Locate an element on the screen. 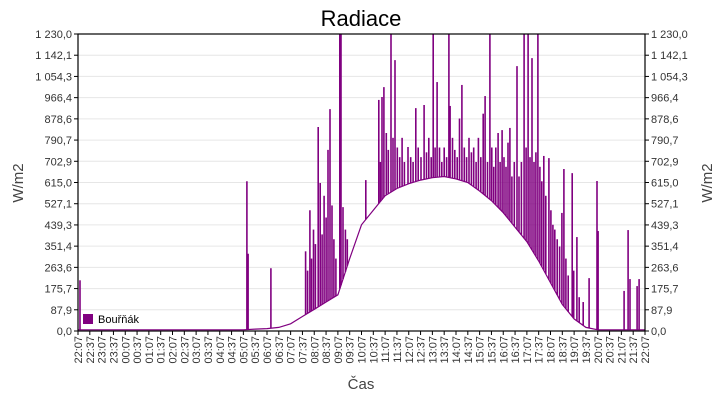  x-tick-label: 03:07 is located at coordinates (197, 350).